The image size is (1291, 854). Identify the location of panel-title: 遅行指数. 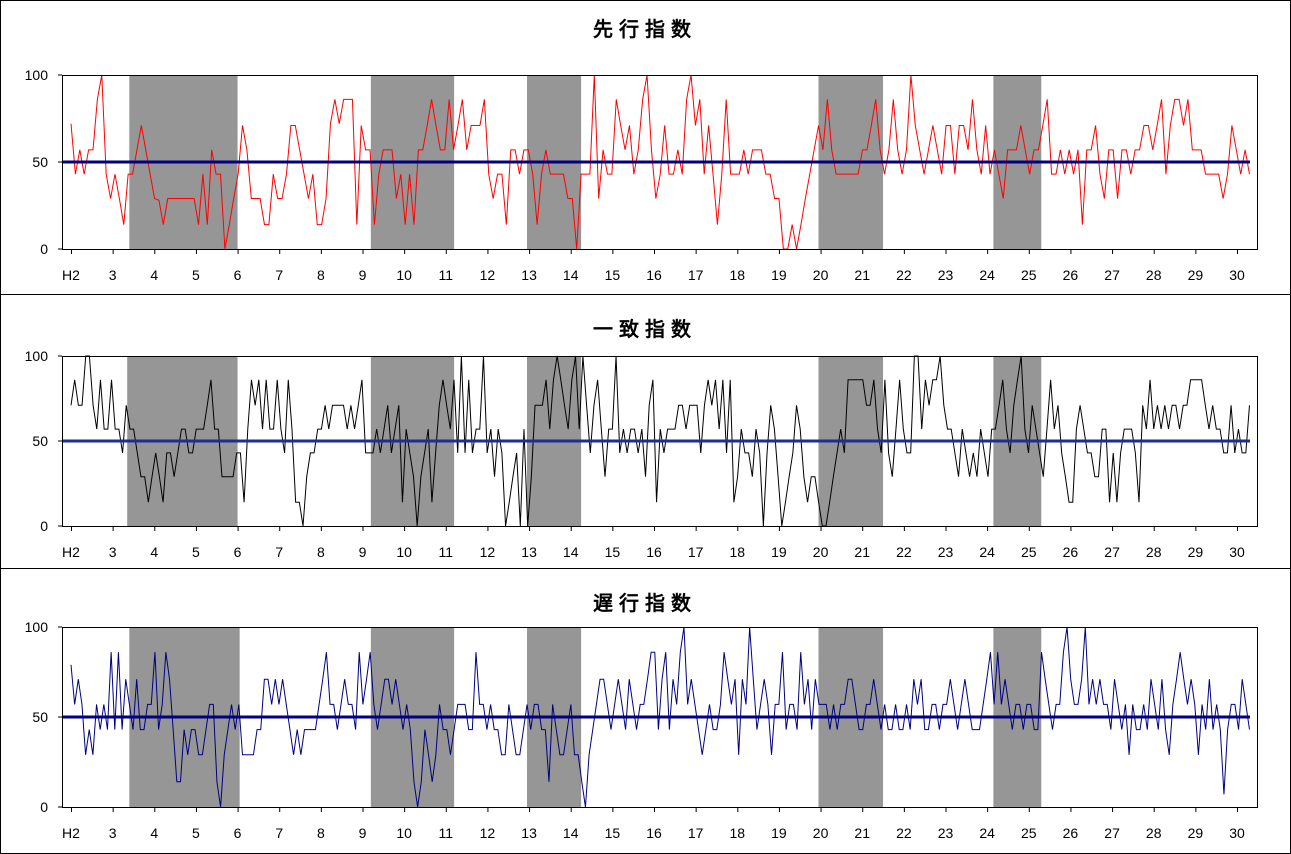
(645, 603).